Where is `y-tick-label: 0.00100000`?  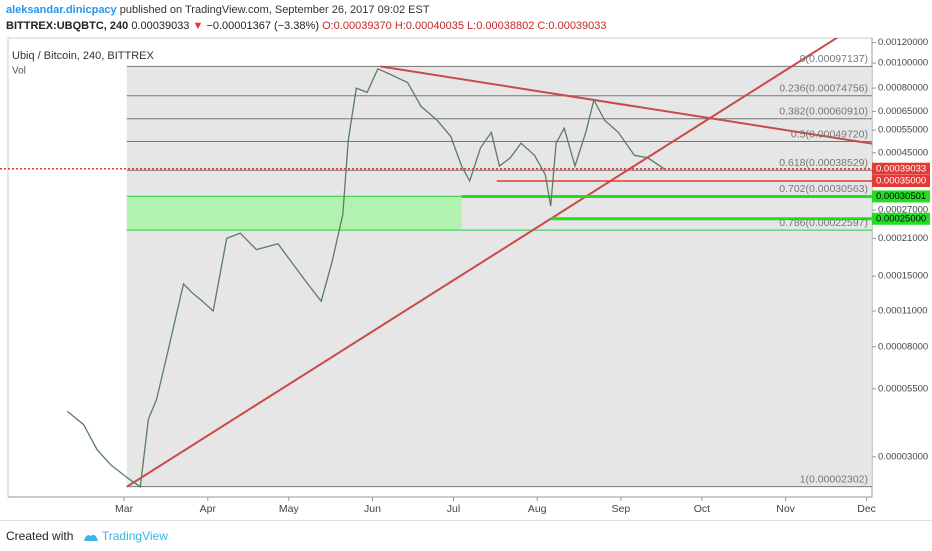 y-tick-label: 0.00100000 is located at coordinates (903, 63).